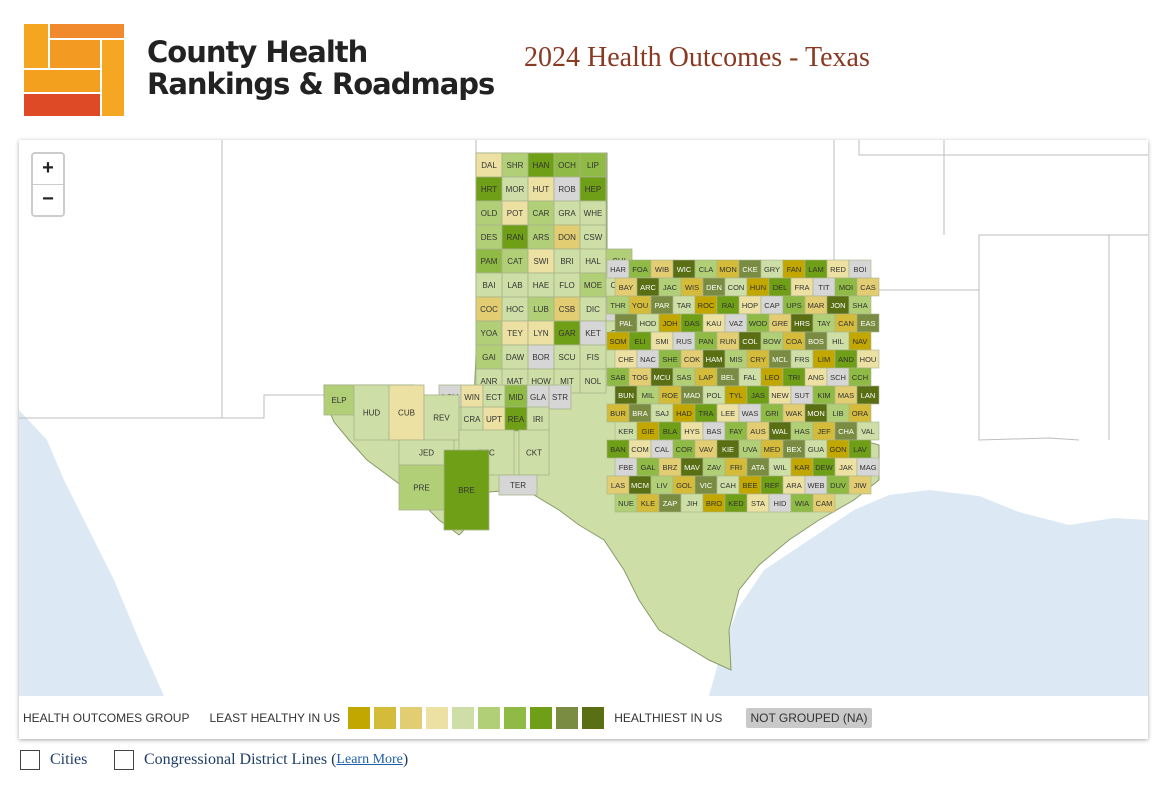 The width and height of the screenshot is (1168, 810). What do you see at coordinates (514, 285) in the screenshot?
I see `county-label-lab: LAB` at bounding box center [514, 285].